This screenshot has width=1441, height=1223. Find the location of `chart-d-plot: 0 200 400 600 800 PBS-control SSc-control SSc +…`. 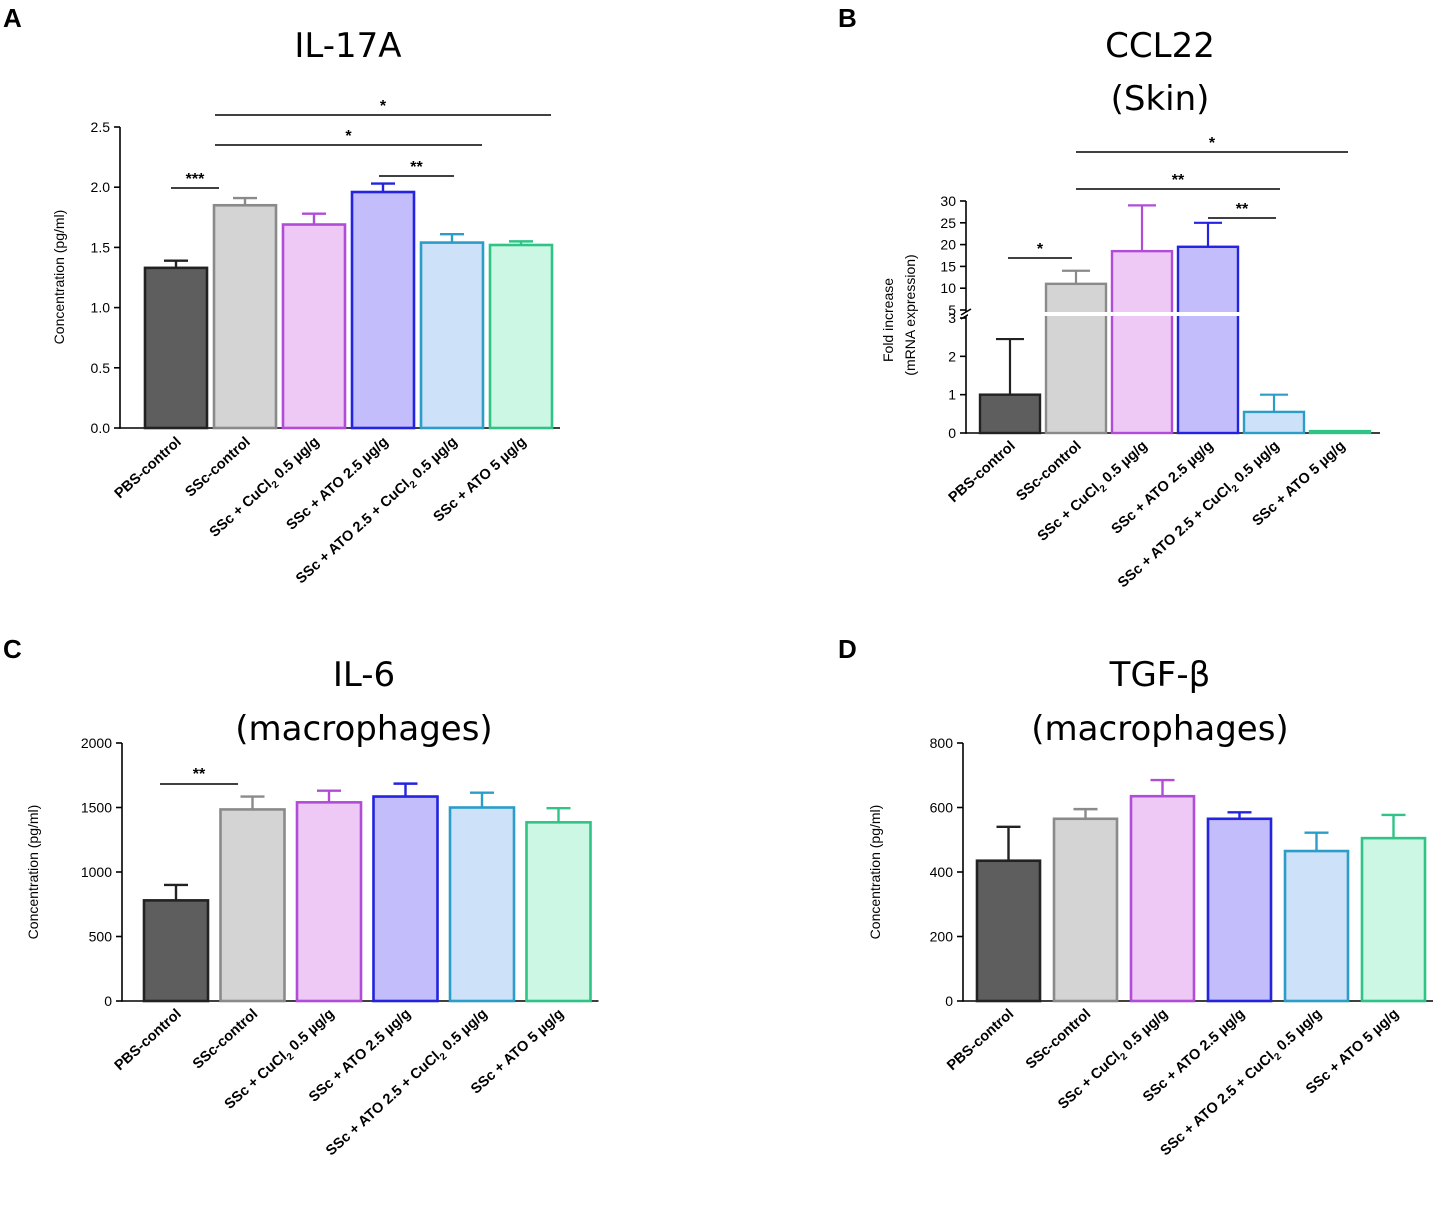

chart-d-plot: 0 200 400 600 800 PBS-control SSc-control SSc +… is located at coordinates (1181, 948).